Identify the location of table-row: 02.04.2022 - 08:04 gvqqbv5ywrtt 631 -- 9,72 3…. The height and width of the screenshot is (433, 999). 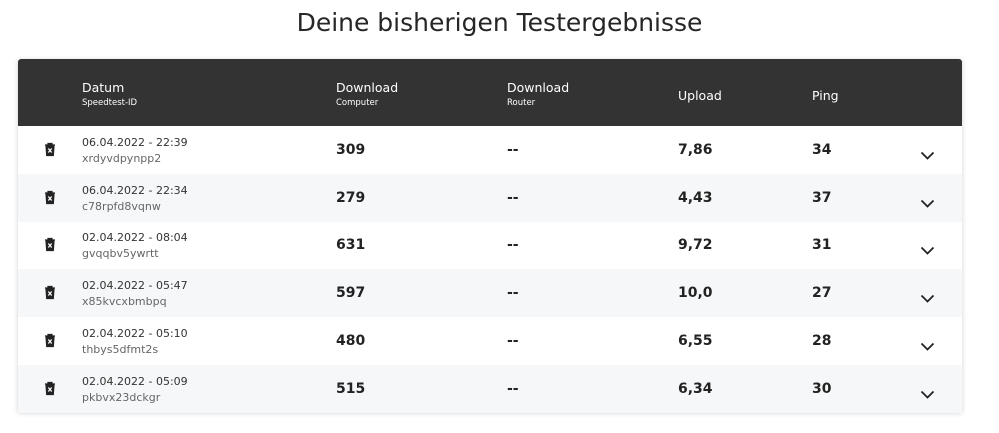
(490, 245).